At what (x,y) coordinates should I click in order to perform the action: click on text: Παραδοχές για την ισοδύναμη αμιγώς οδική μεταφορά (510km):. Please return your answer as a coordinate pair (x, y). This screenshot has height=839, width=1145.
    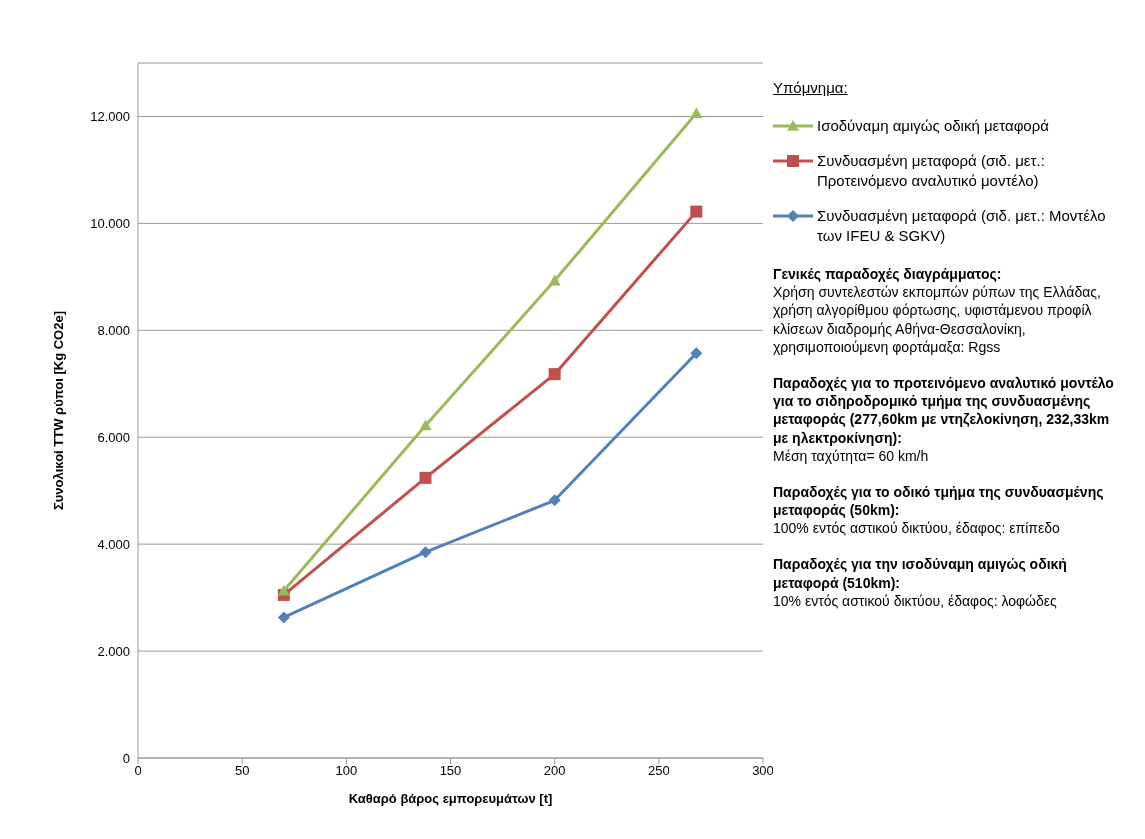
    Looking at the image, I should click on (920, 573).